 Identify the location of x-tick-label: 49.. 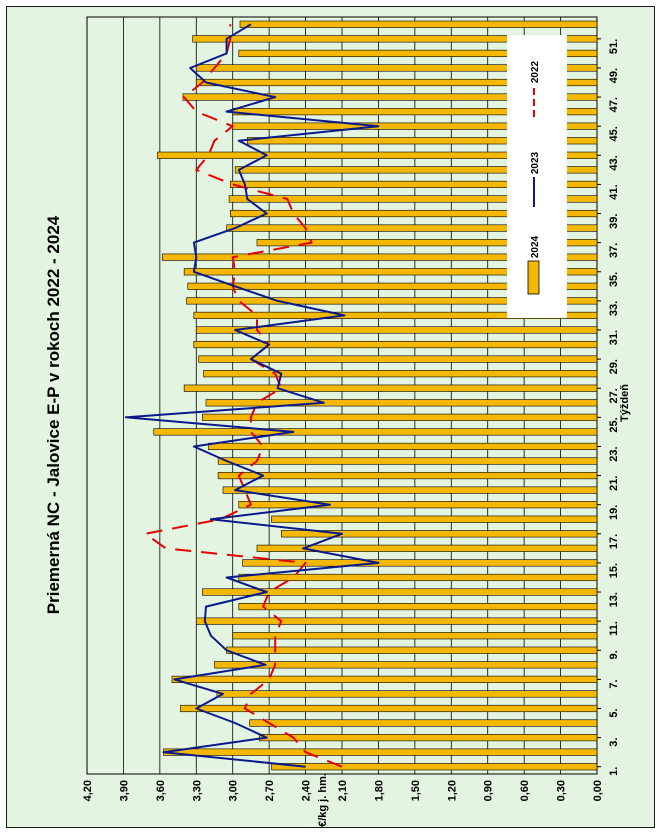
(614, 75).